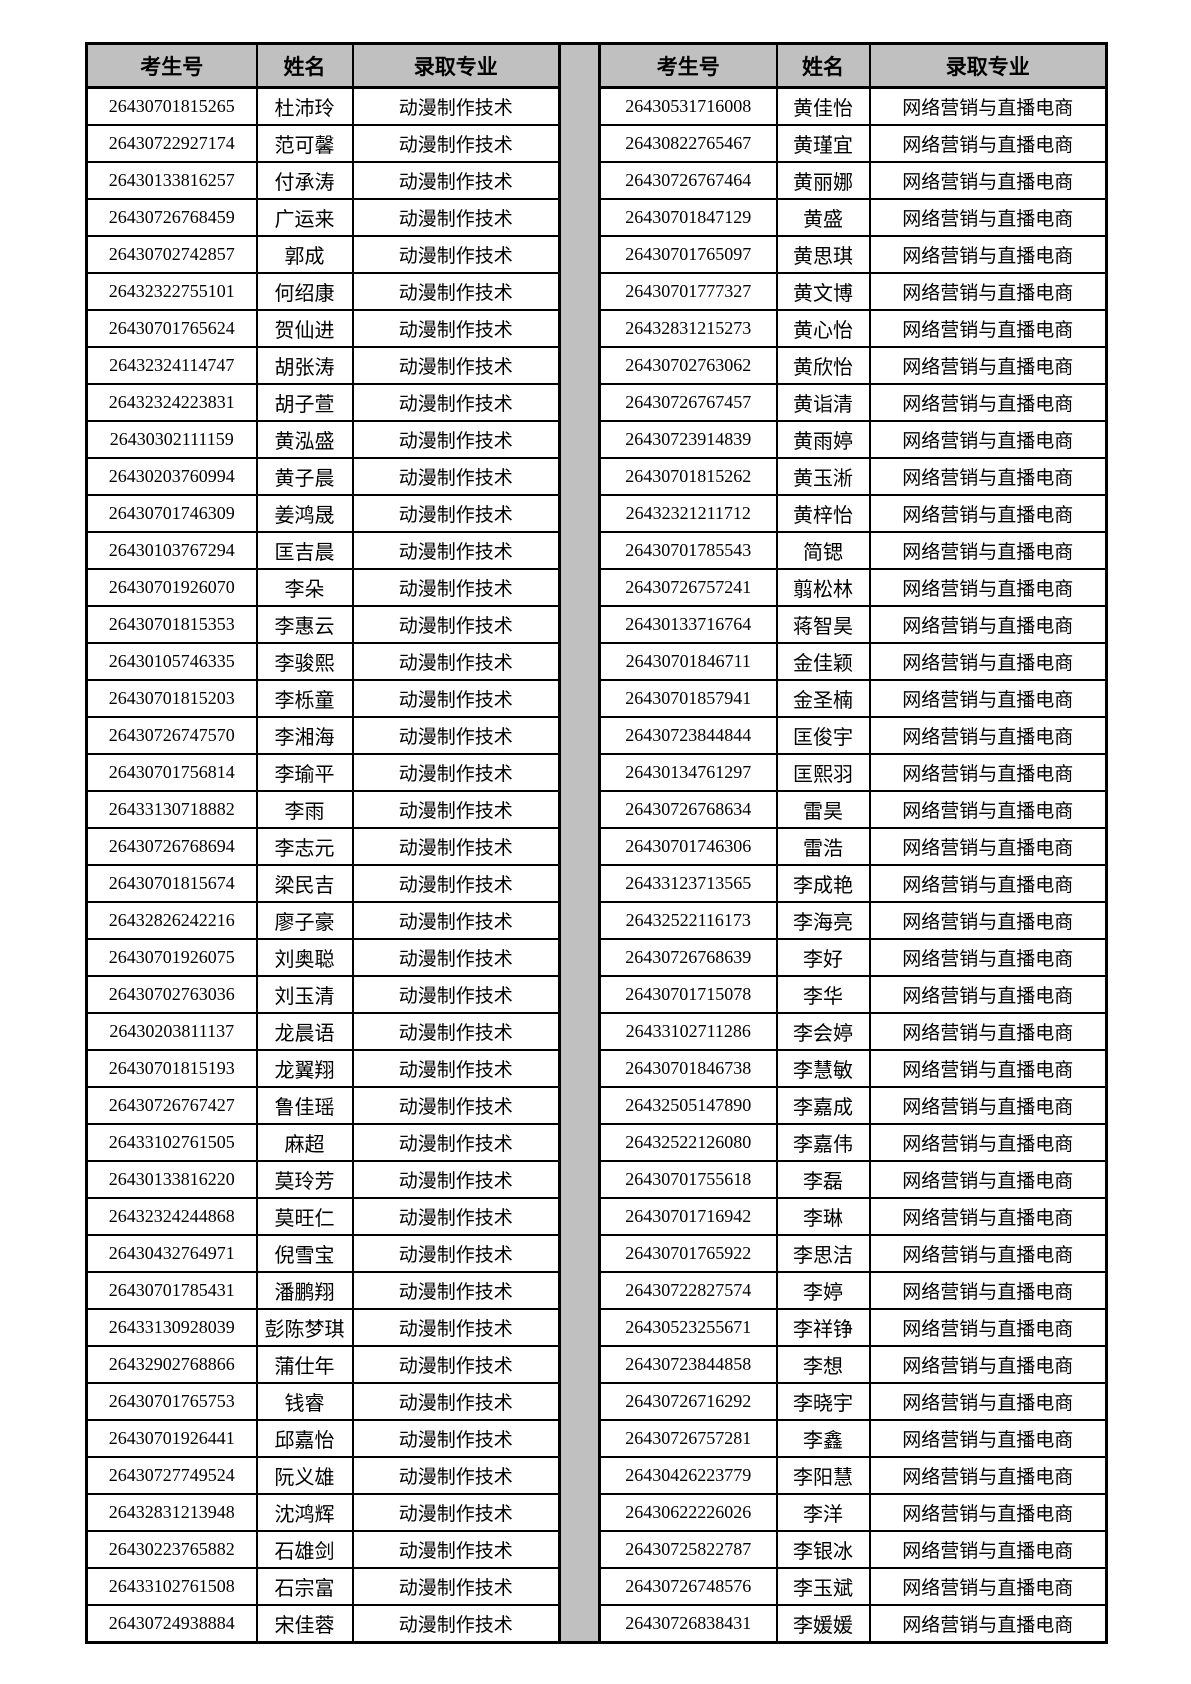  I want to click on candidate-id-cell: 26430701756814, so click(171, 772).